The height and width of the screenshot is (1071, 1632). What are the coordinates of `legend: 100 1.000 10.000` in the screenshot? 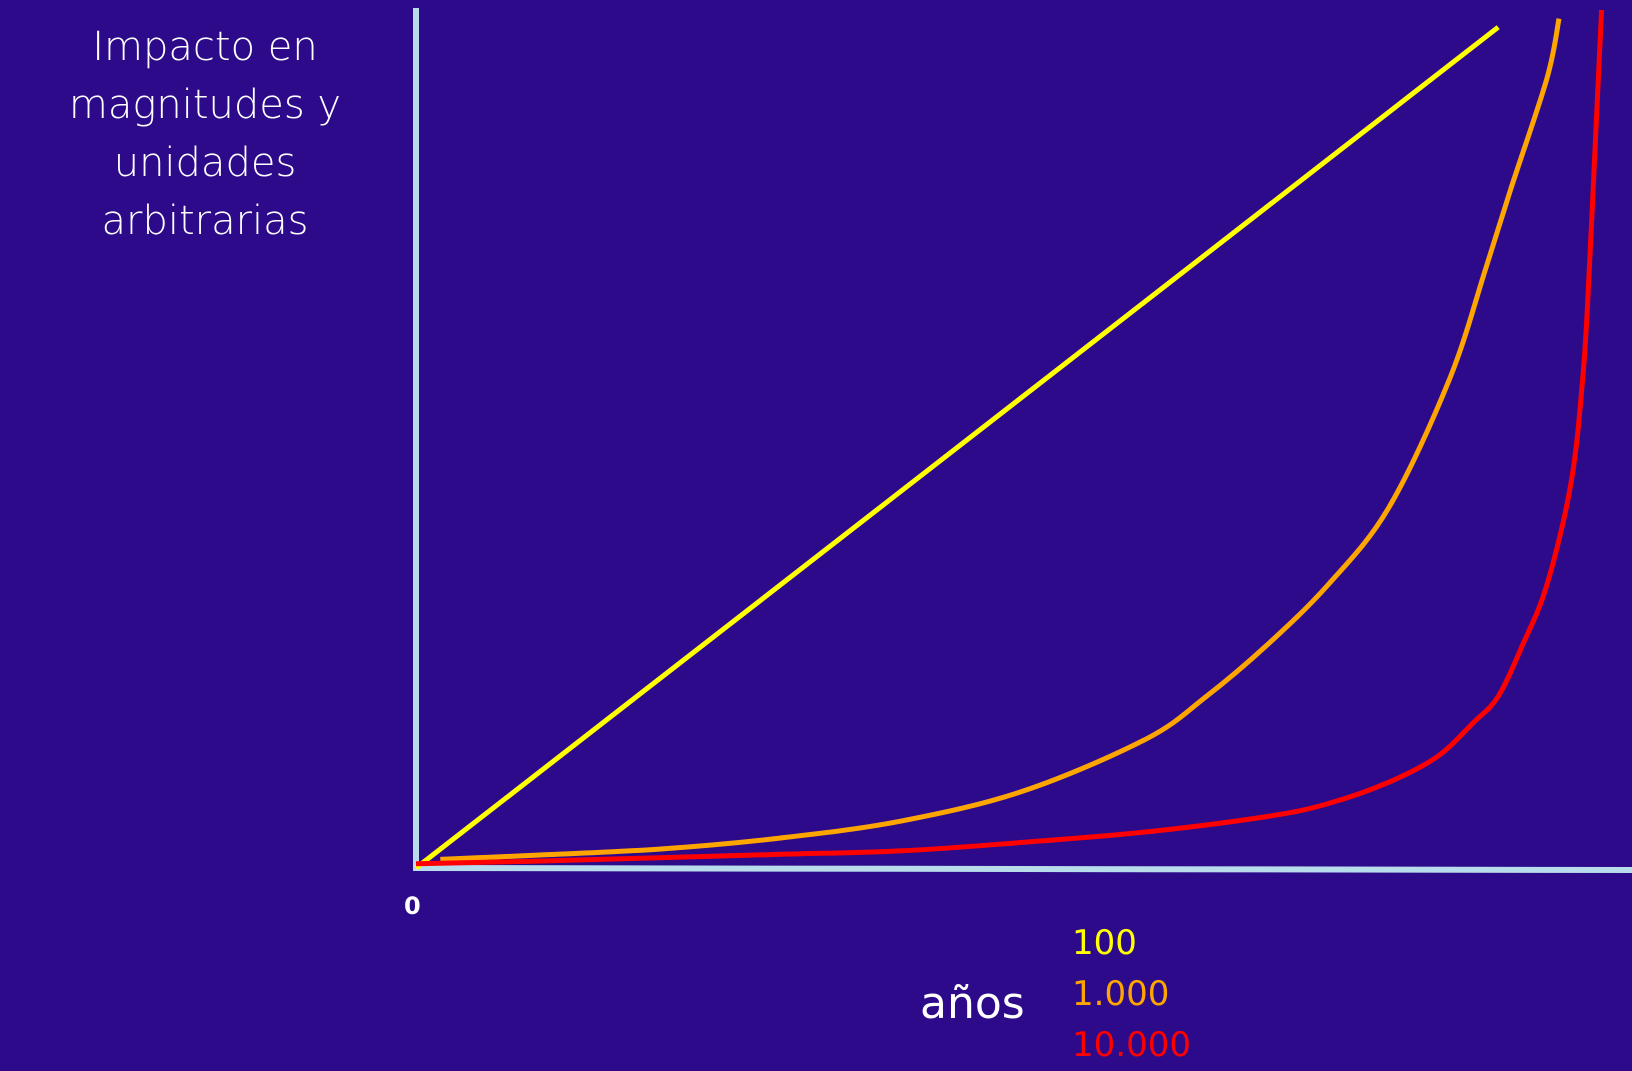 It's located at (1131, 994).